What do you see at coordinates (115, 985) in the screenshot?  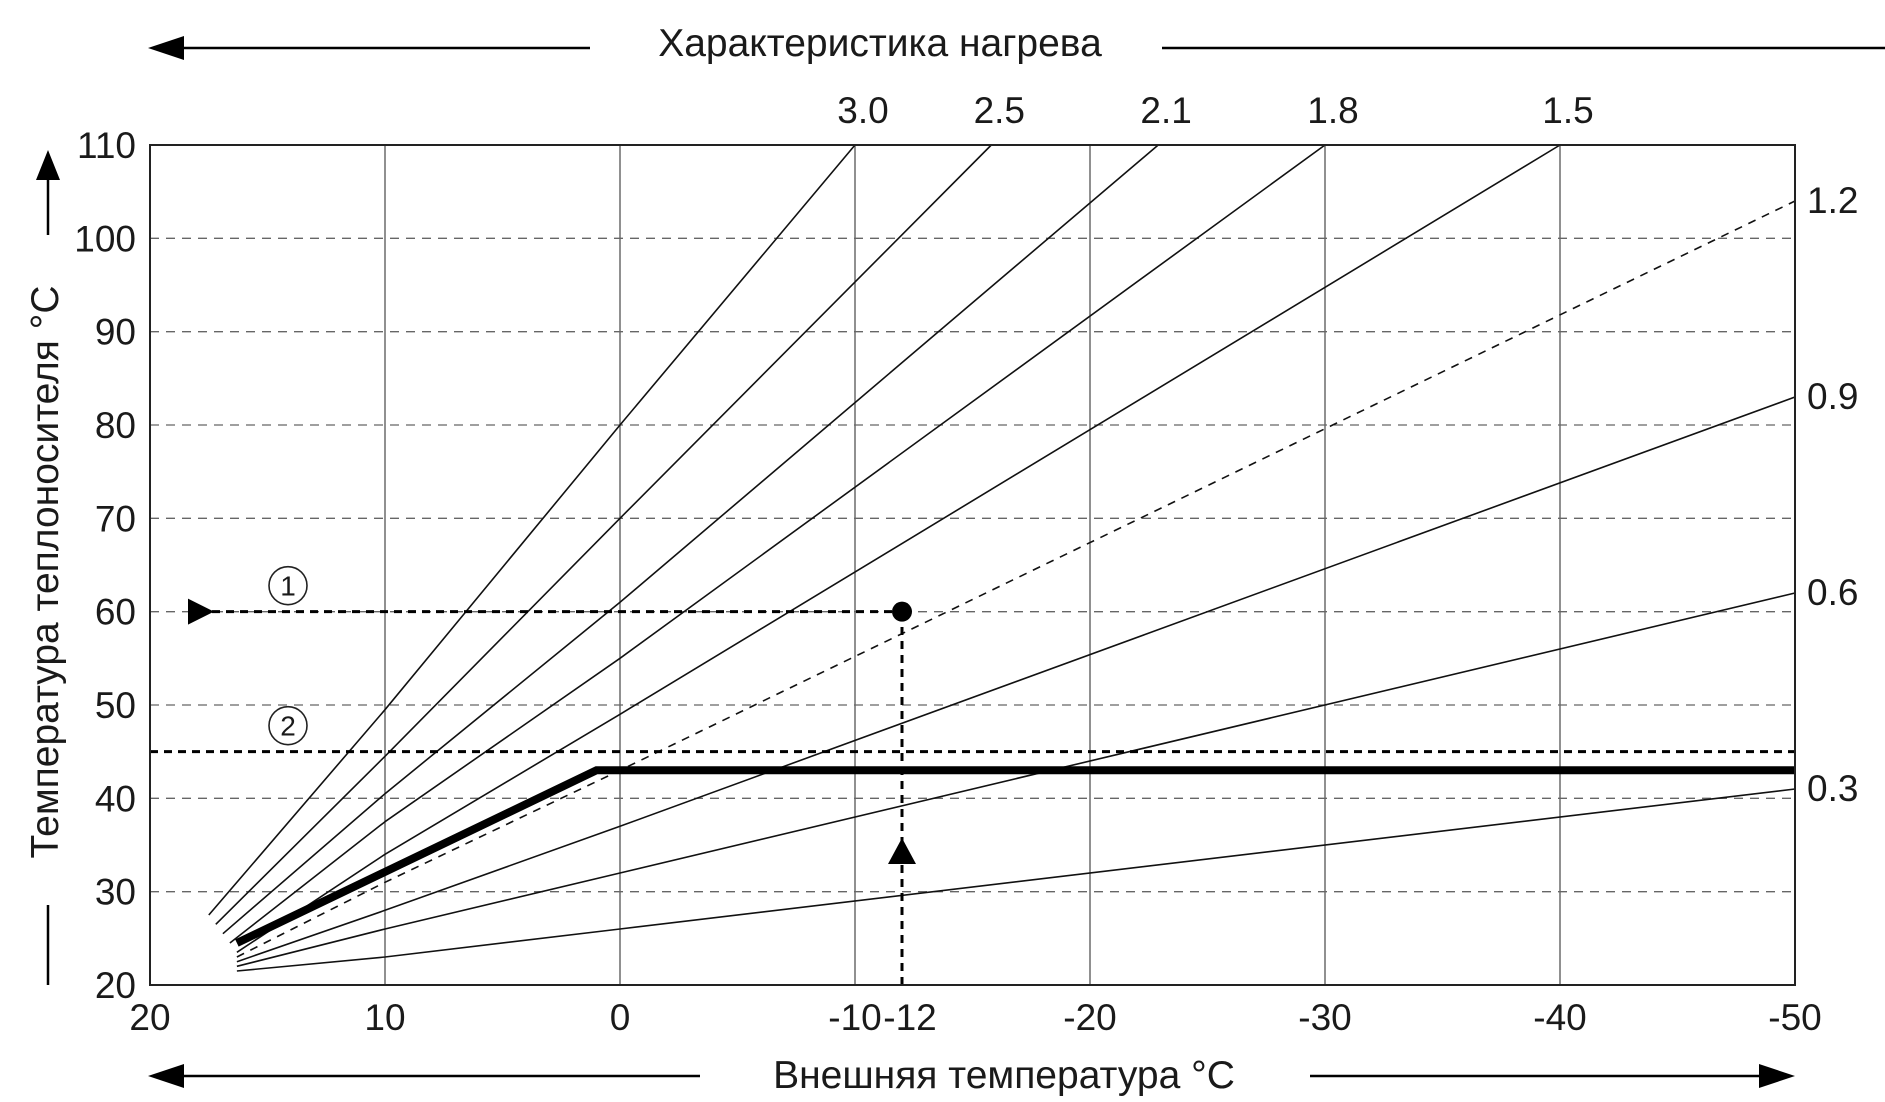 I see `y-tick-label: 20` at bounding box center [115, 985].